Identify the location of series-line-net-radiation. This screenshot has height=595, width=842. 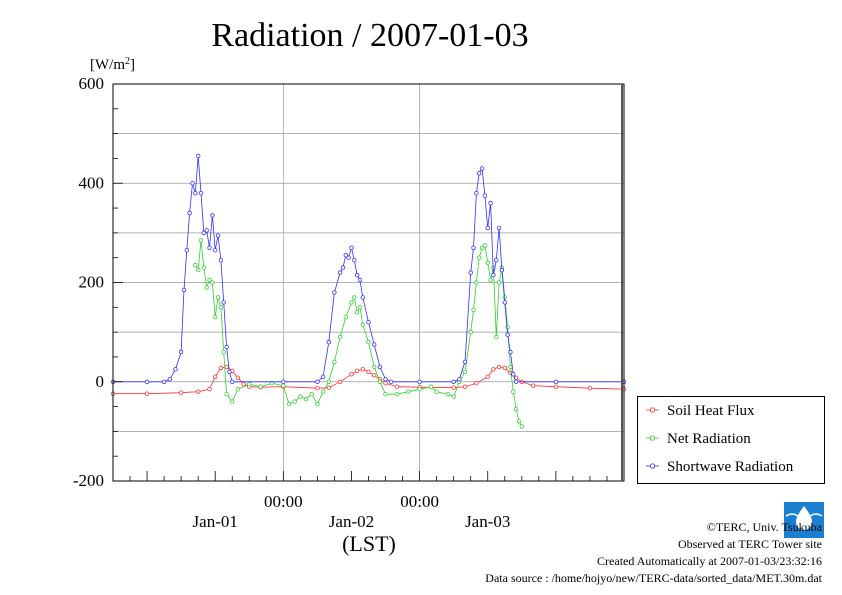
(358, 333).